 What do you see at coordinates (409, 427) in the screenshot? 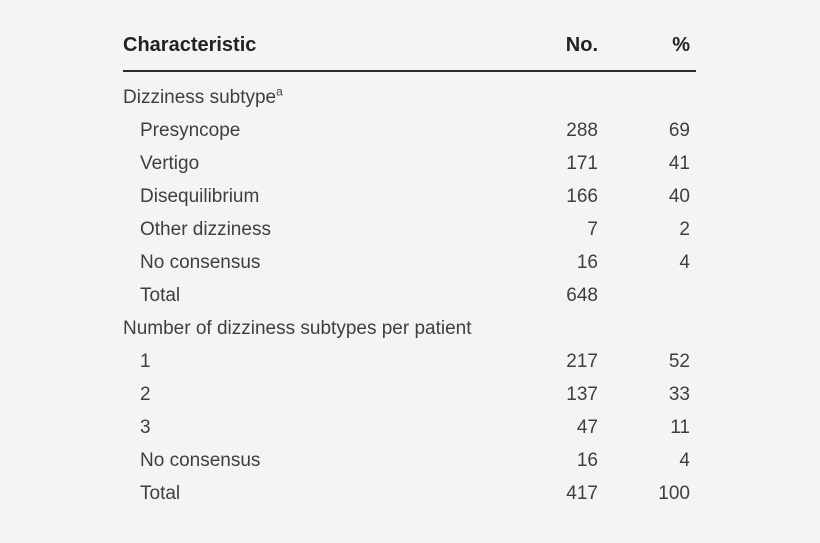
I see `table-row: 3 47 11` at bounding box center [409, 427].